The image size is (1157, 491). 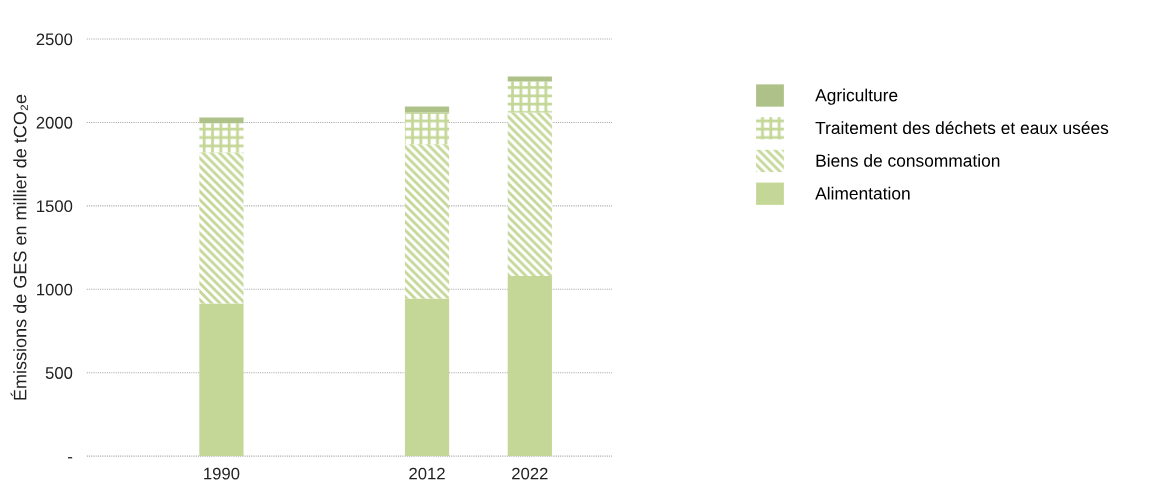 I want to click on y-tick-label: 2500, so click(x=54, y=39).